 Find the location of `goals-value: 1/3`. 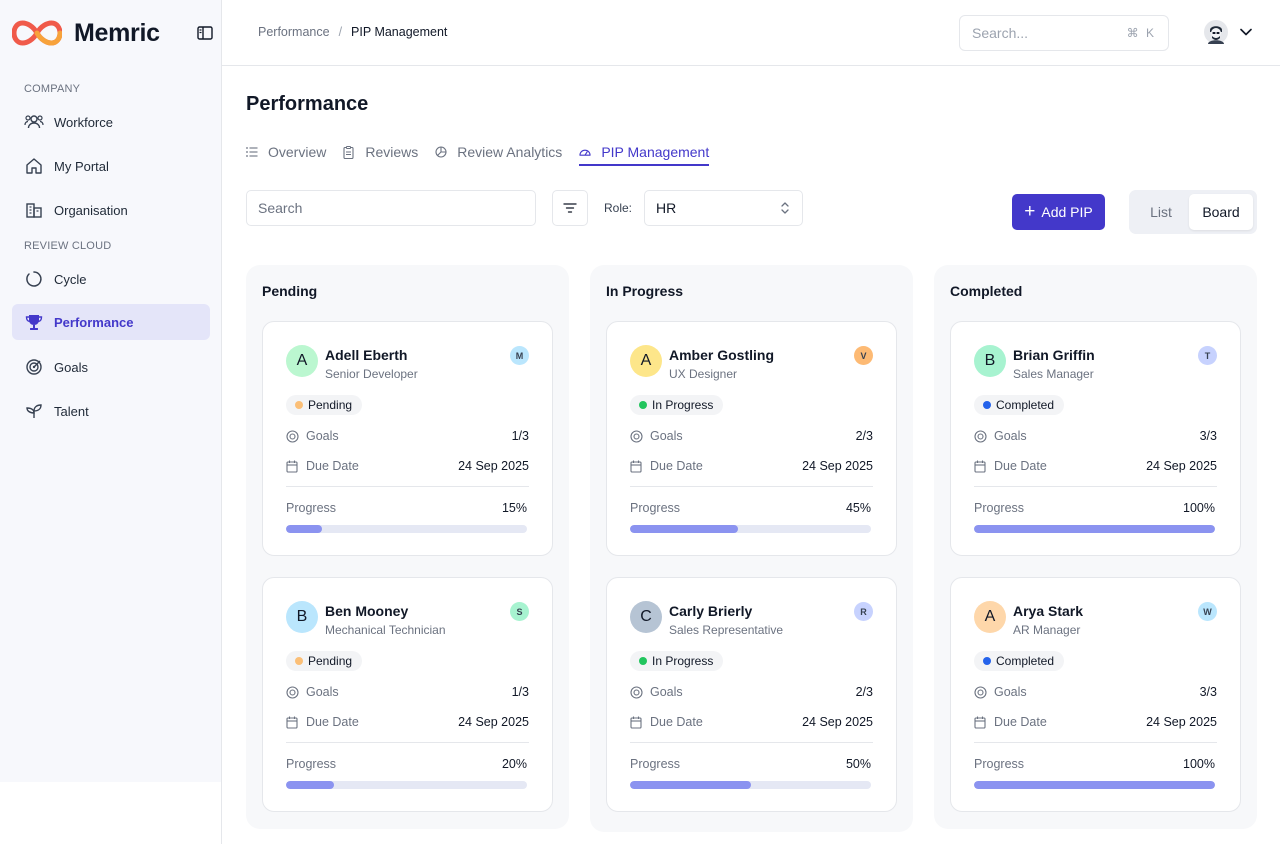

goals-value: 1/3 is located at coordinates (520, 692).